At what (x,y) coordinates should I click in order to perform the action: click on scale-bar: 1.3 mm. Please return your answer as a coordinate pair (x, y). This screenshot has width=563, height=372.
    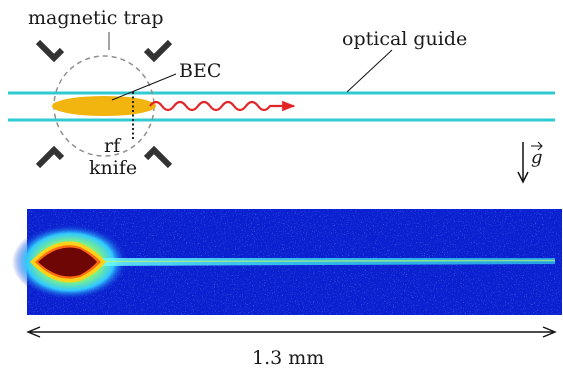
    Looking at the image, I should click on (291, 347).